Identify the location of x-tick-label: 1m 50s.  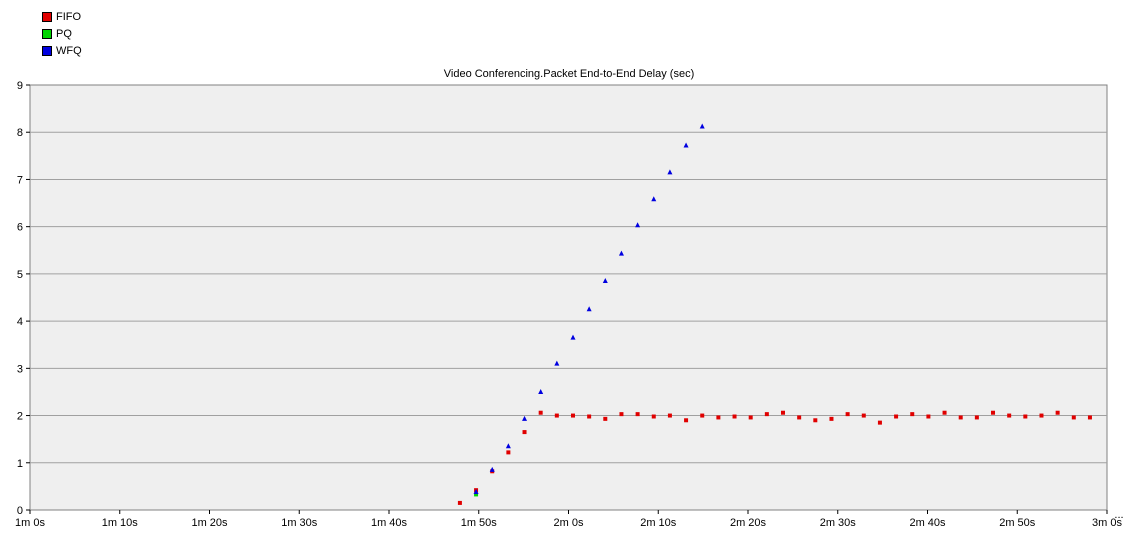
(479, 523).